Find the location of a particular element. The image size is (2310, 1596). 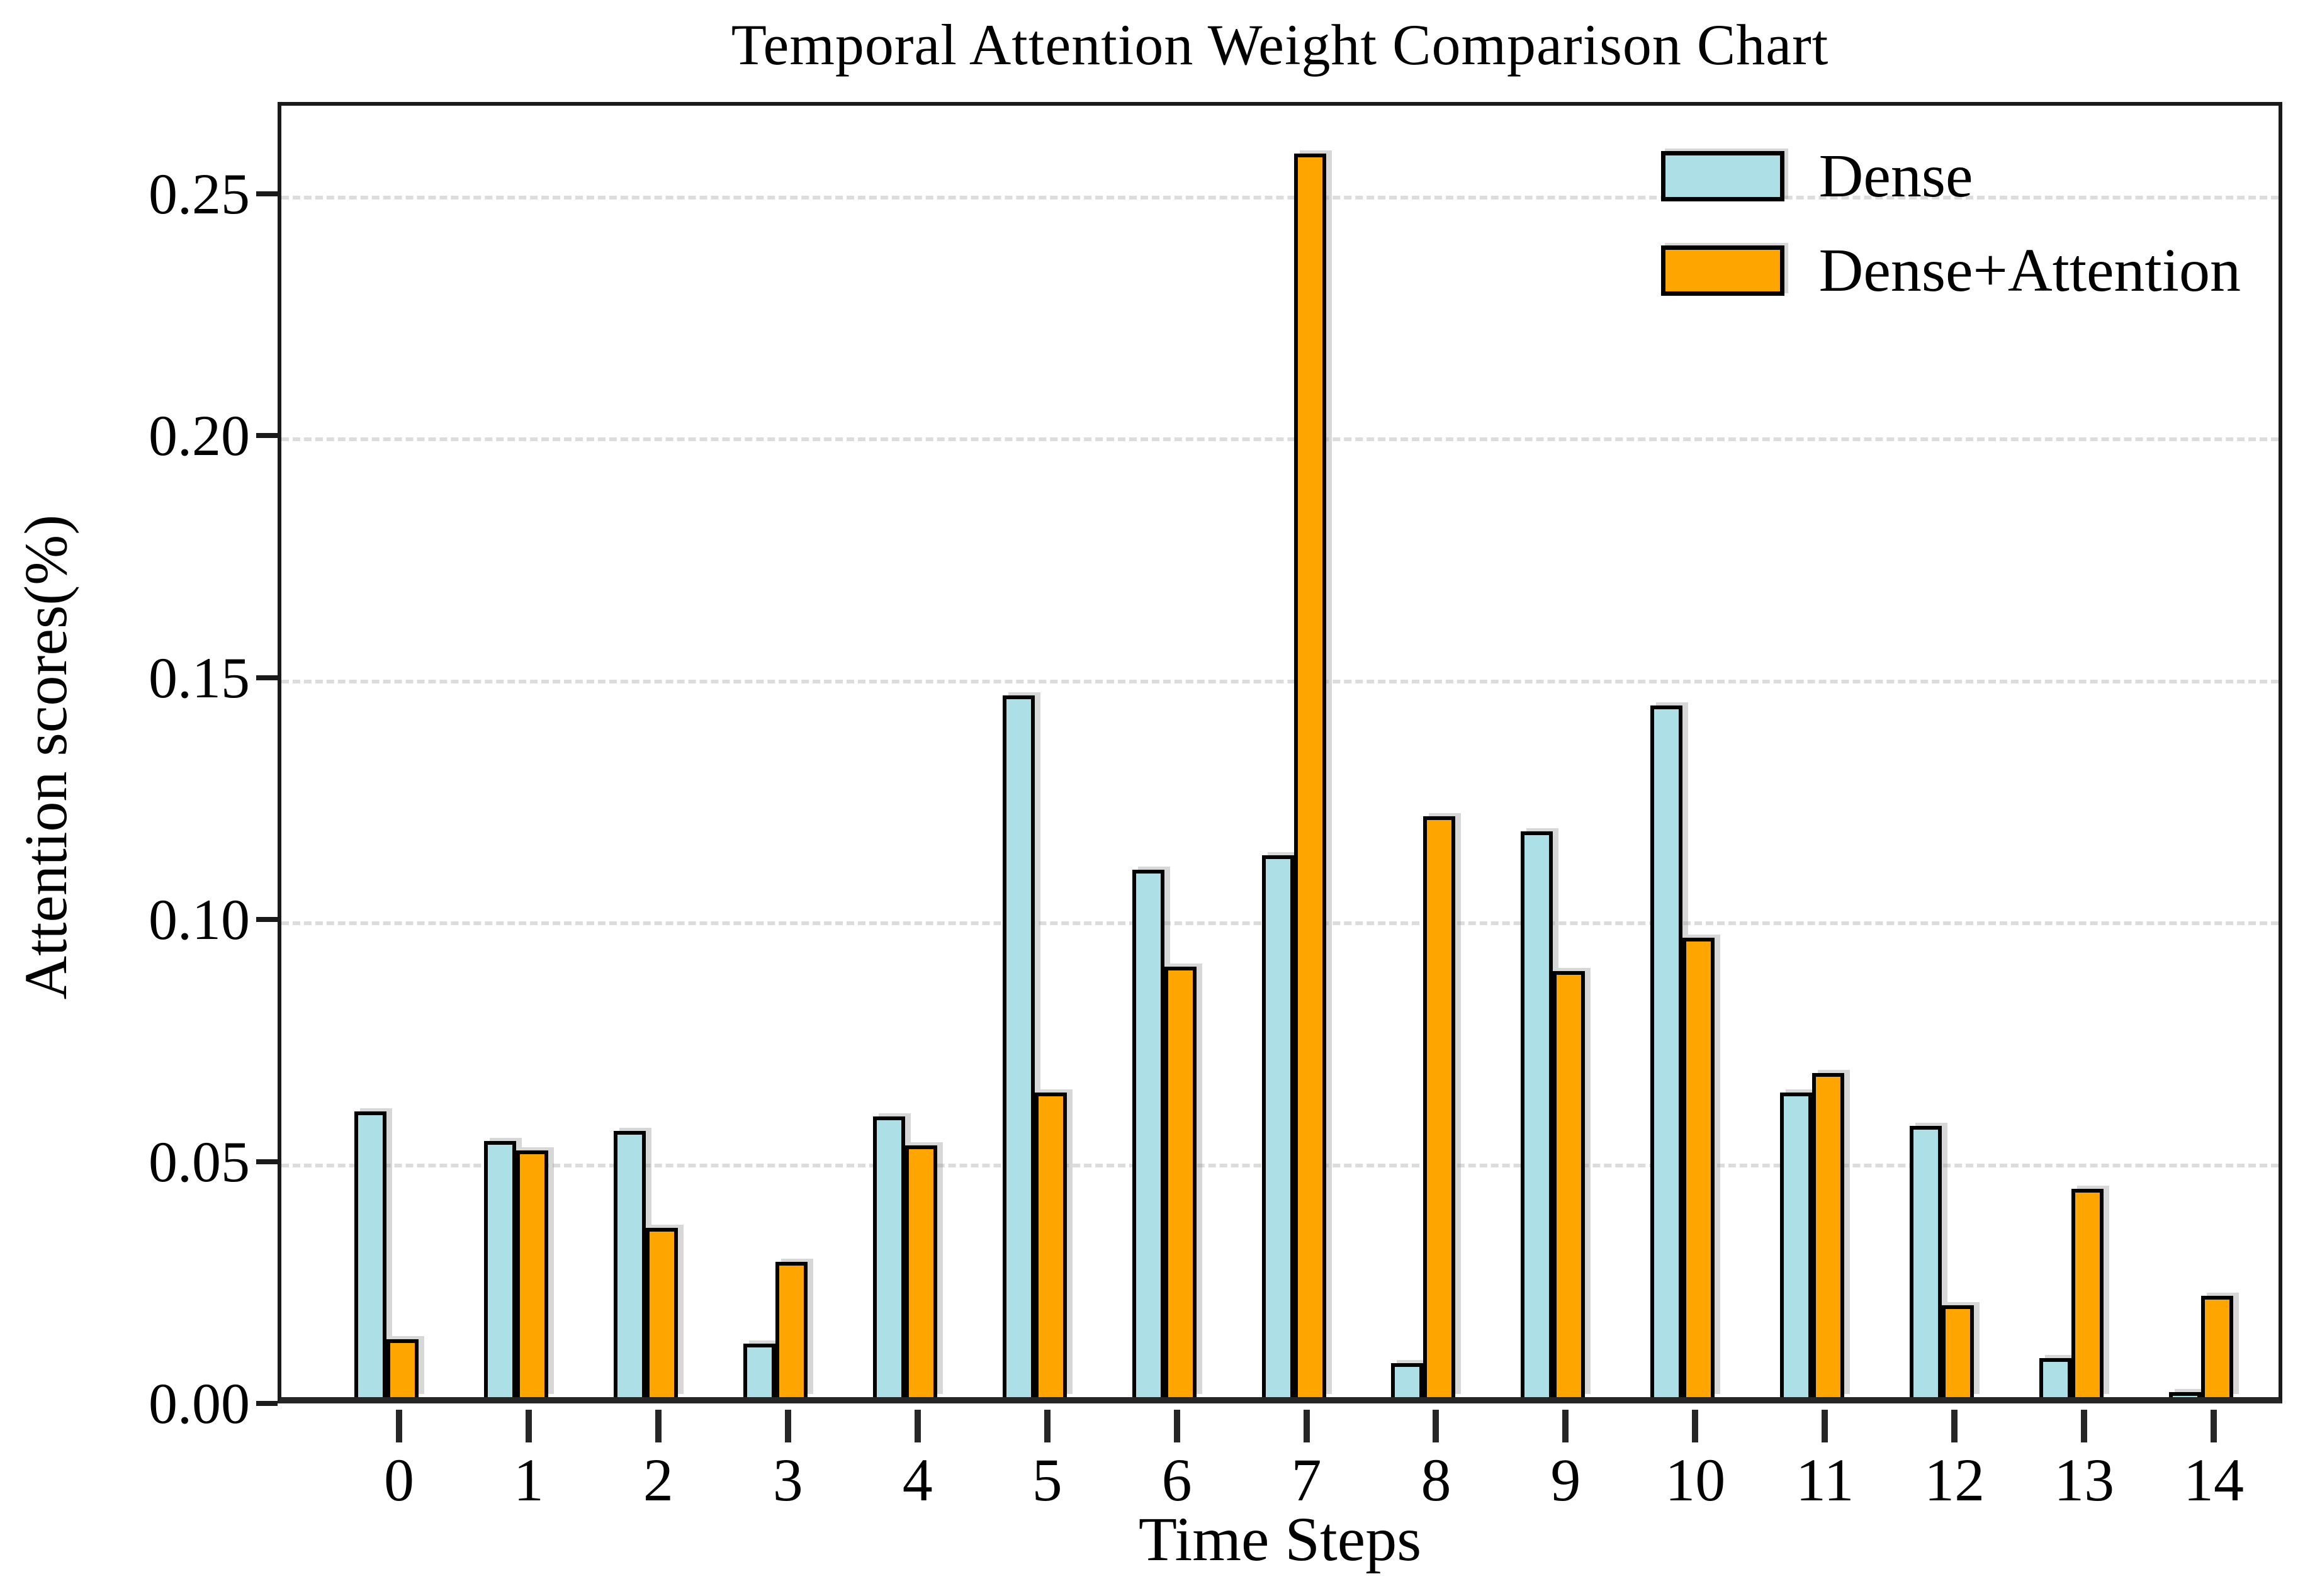

y-tick-label: 0.15 is located at coordinates (199, 677).